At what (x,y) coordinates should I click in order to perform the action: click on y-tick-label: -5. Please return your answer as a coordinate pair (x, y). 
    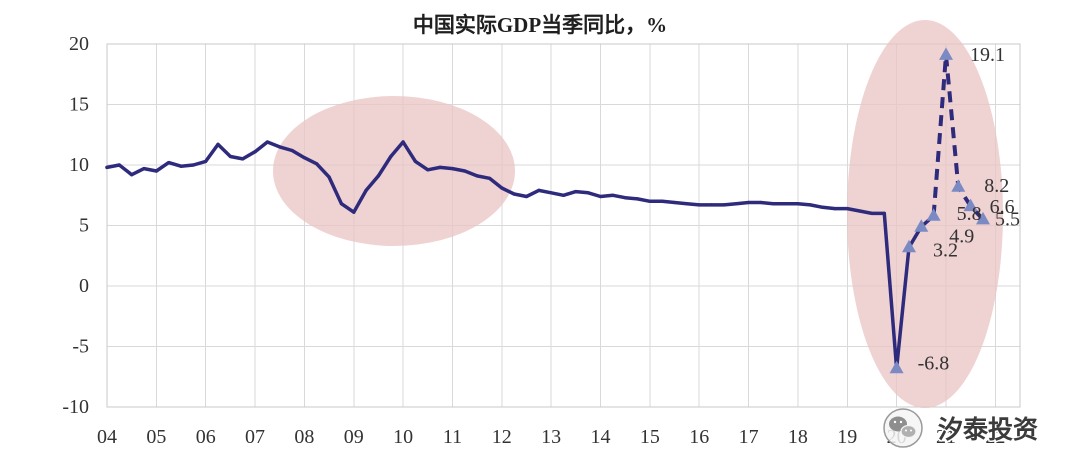
    Looking at the image, I should click on (80, 347).